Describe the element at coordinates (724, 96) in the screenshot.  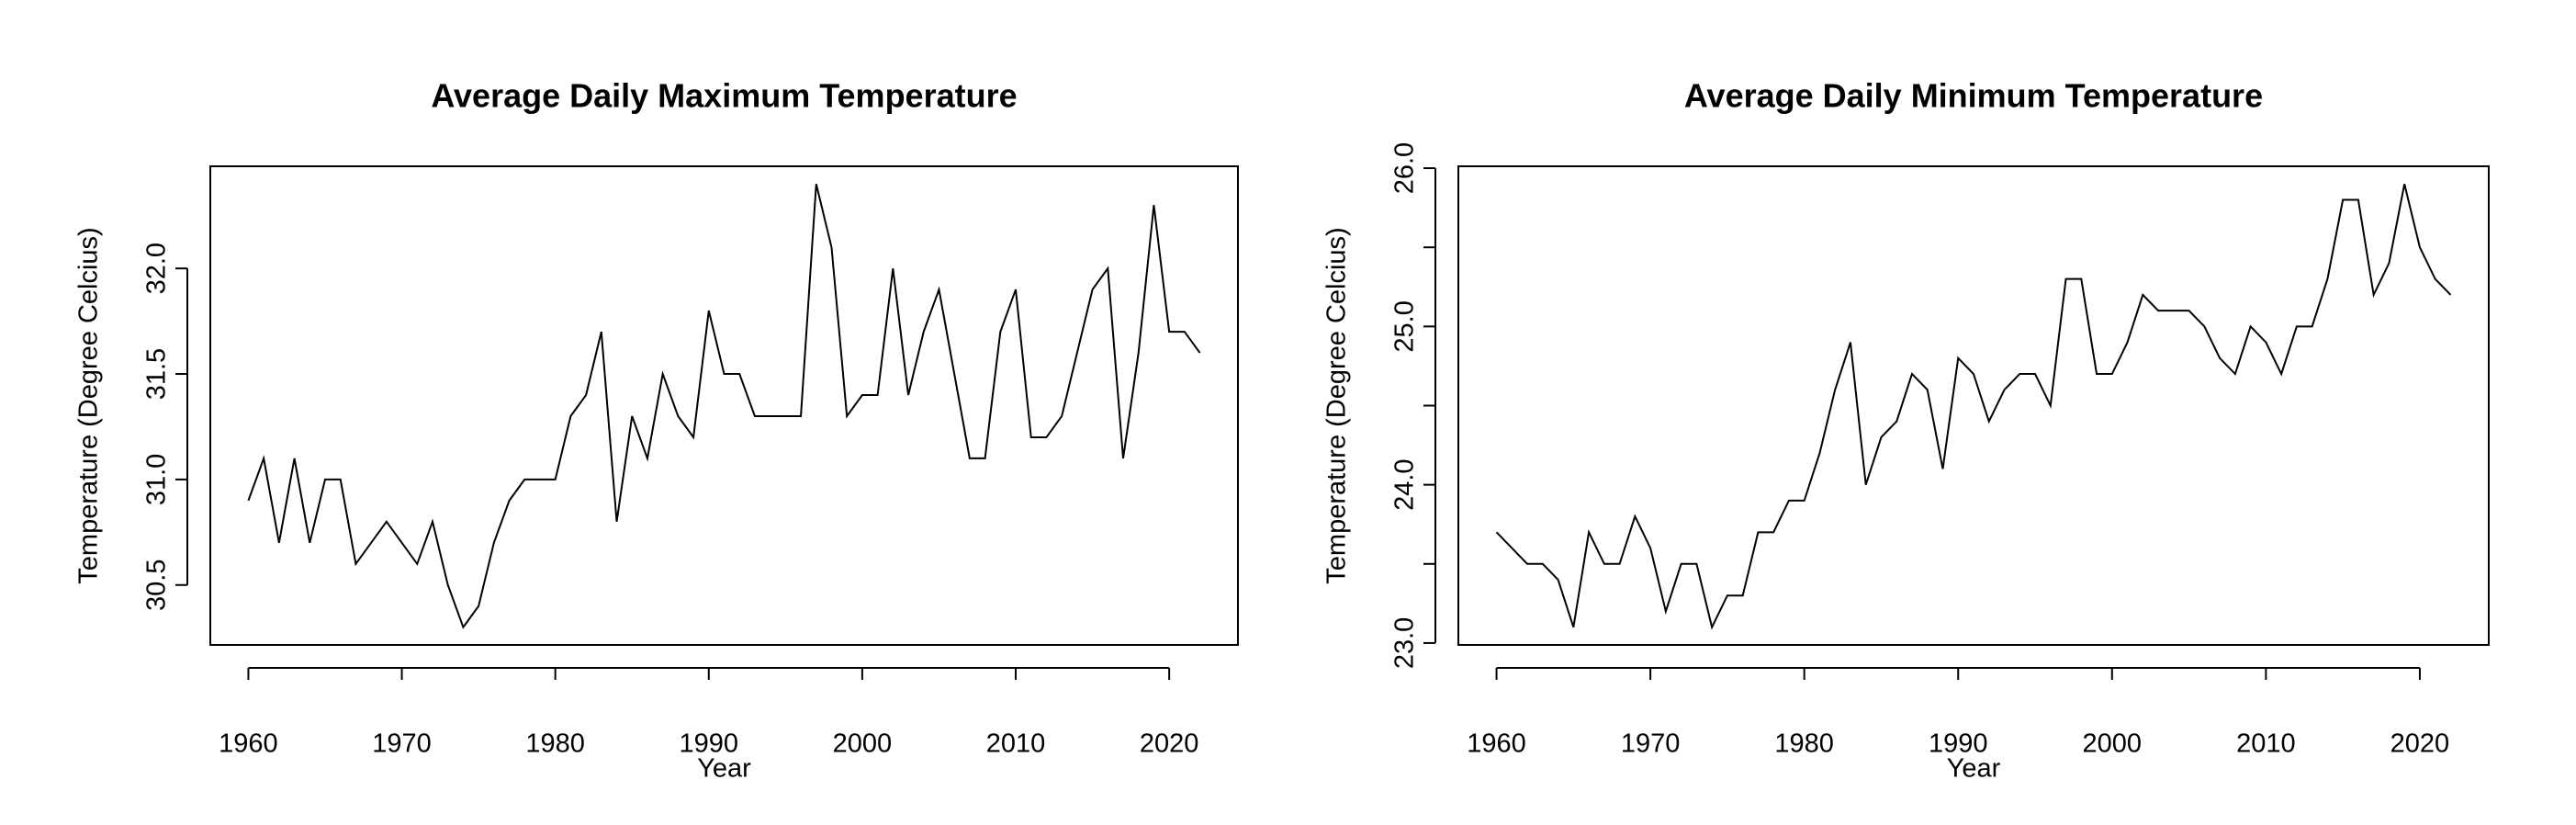
I see `chart-title: Average Daily Maximum Temperature` at that location.